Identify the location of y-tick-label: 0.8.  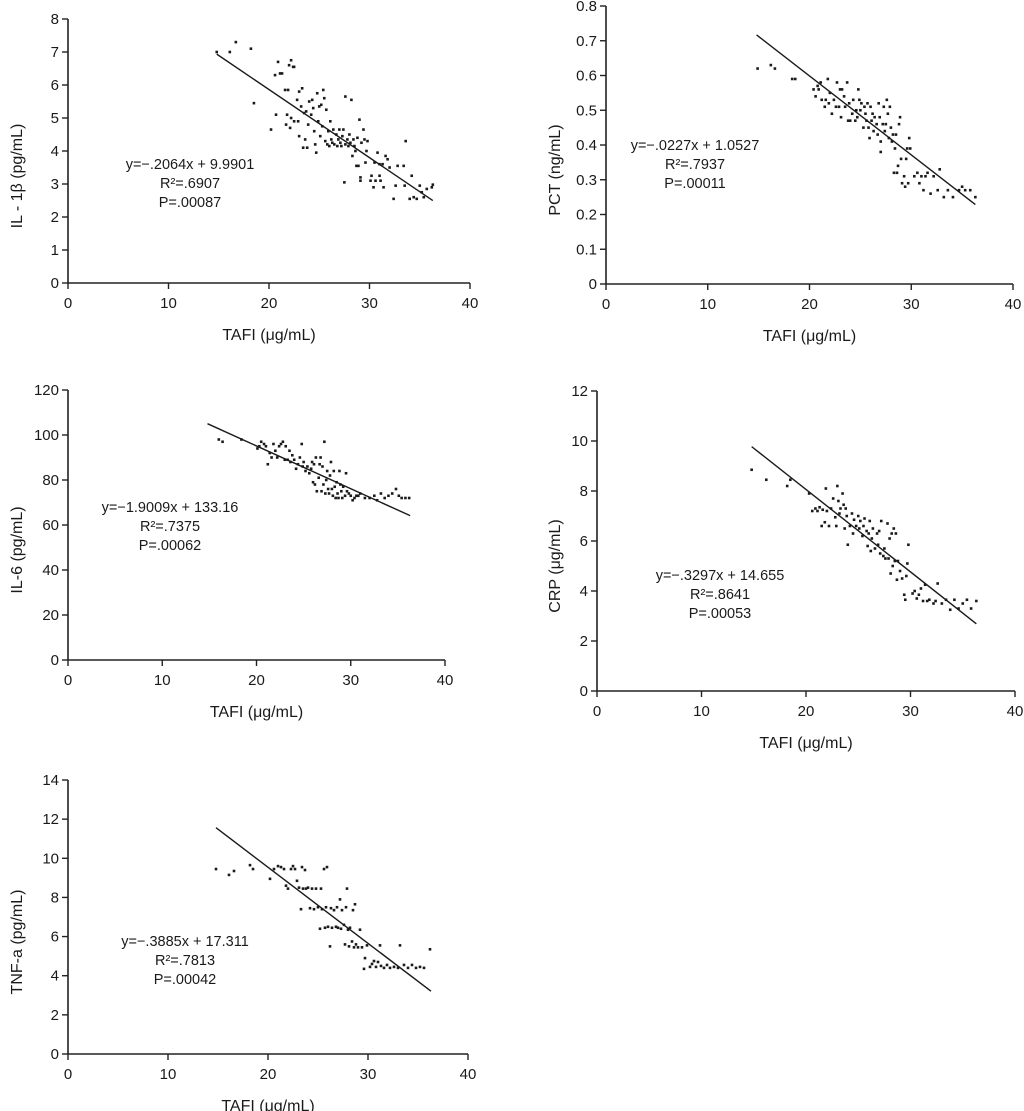
(586, 7).